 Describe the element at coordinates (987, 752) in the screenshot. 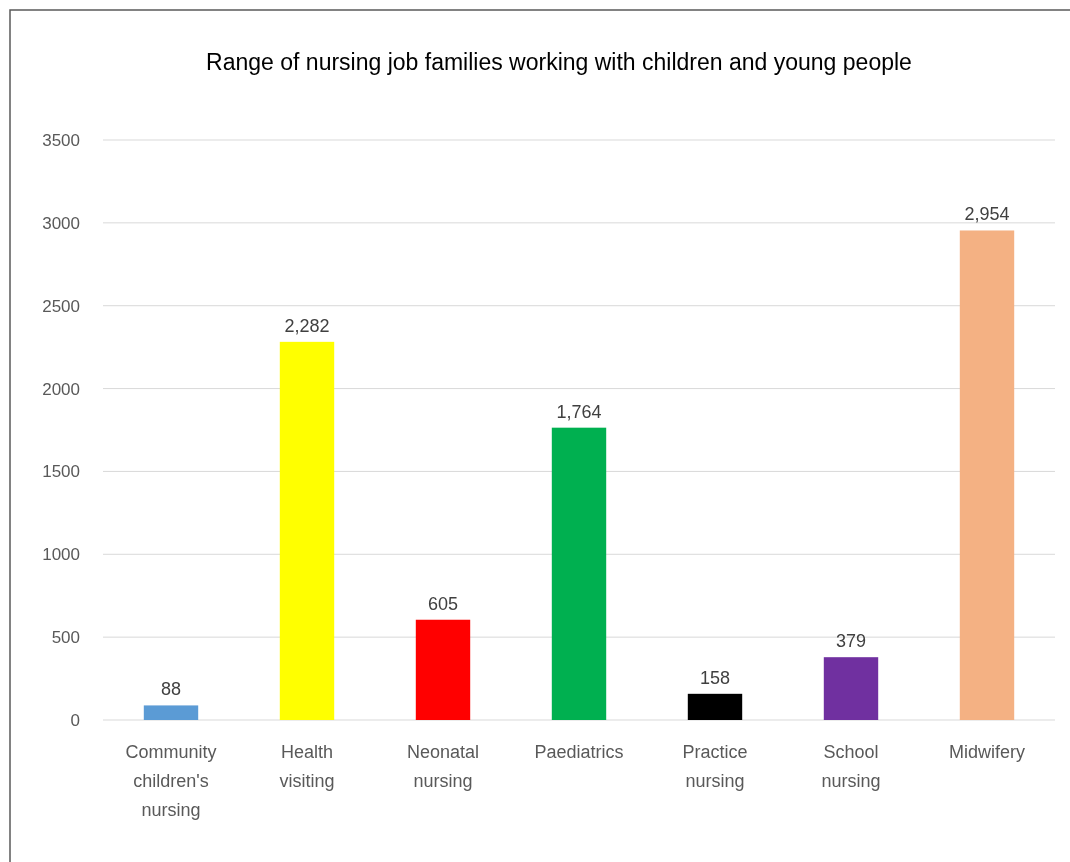

I see `x-tick-label: Midwifery` at that location.